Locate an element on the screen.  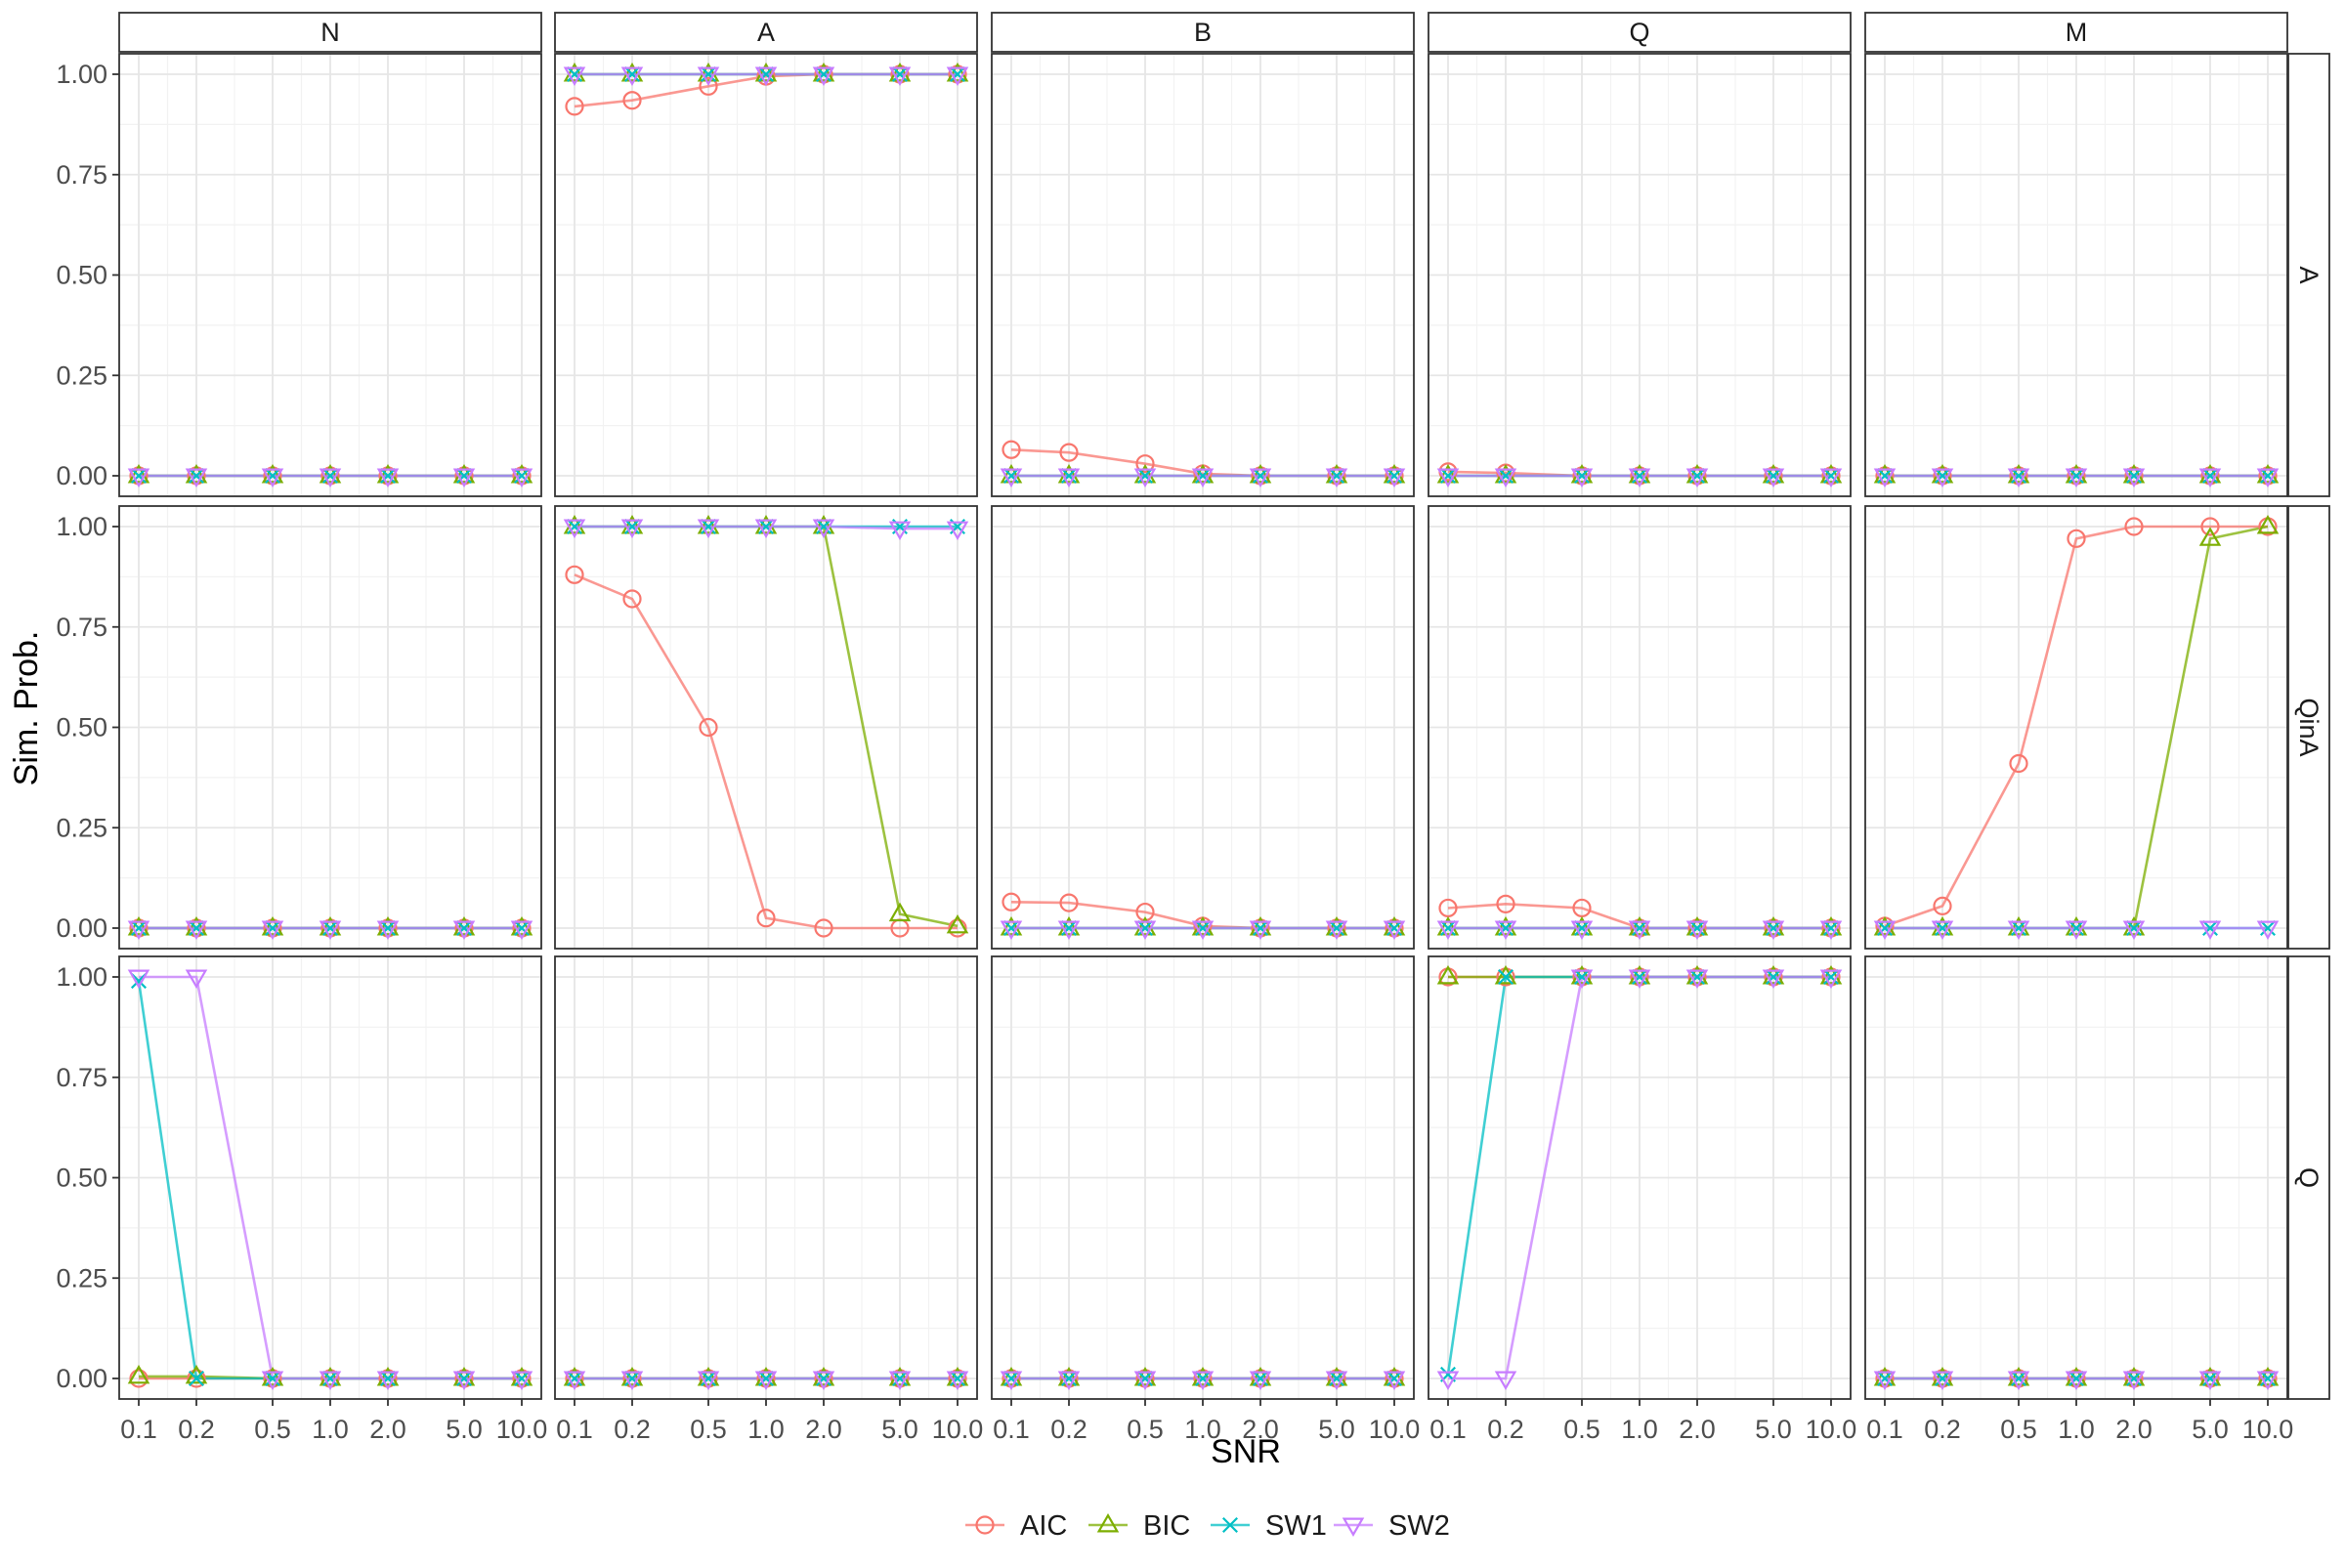
panel-A-M is located at coordinates (2076, 275).